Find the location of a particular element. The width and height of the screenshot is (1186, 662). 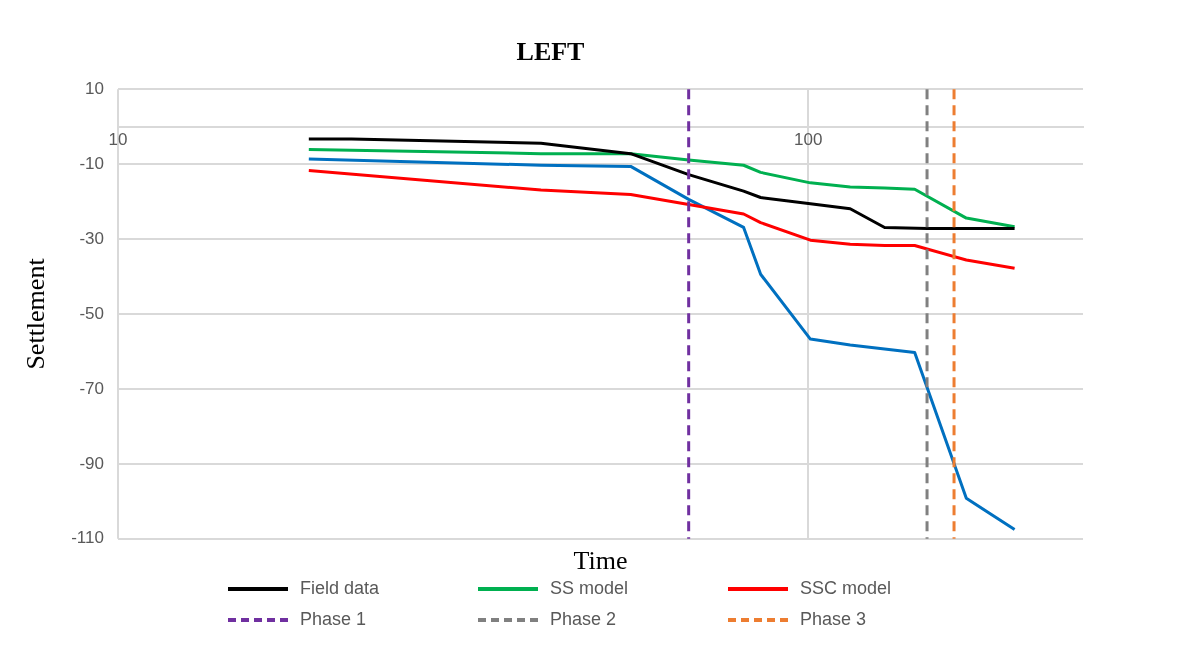

legend-label: SSC model is located at coordinates (846, 588).